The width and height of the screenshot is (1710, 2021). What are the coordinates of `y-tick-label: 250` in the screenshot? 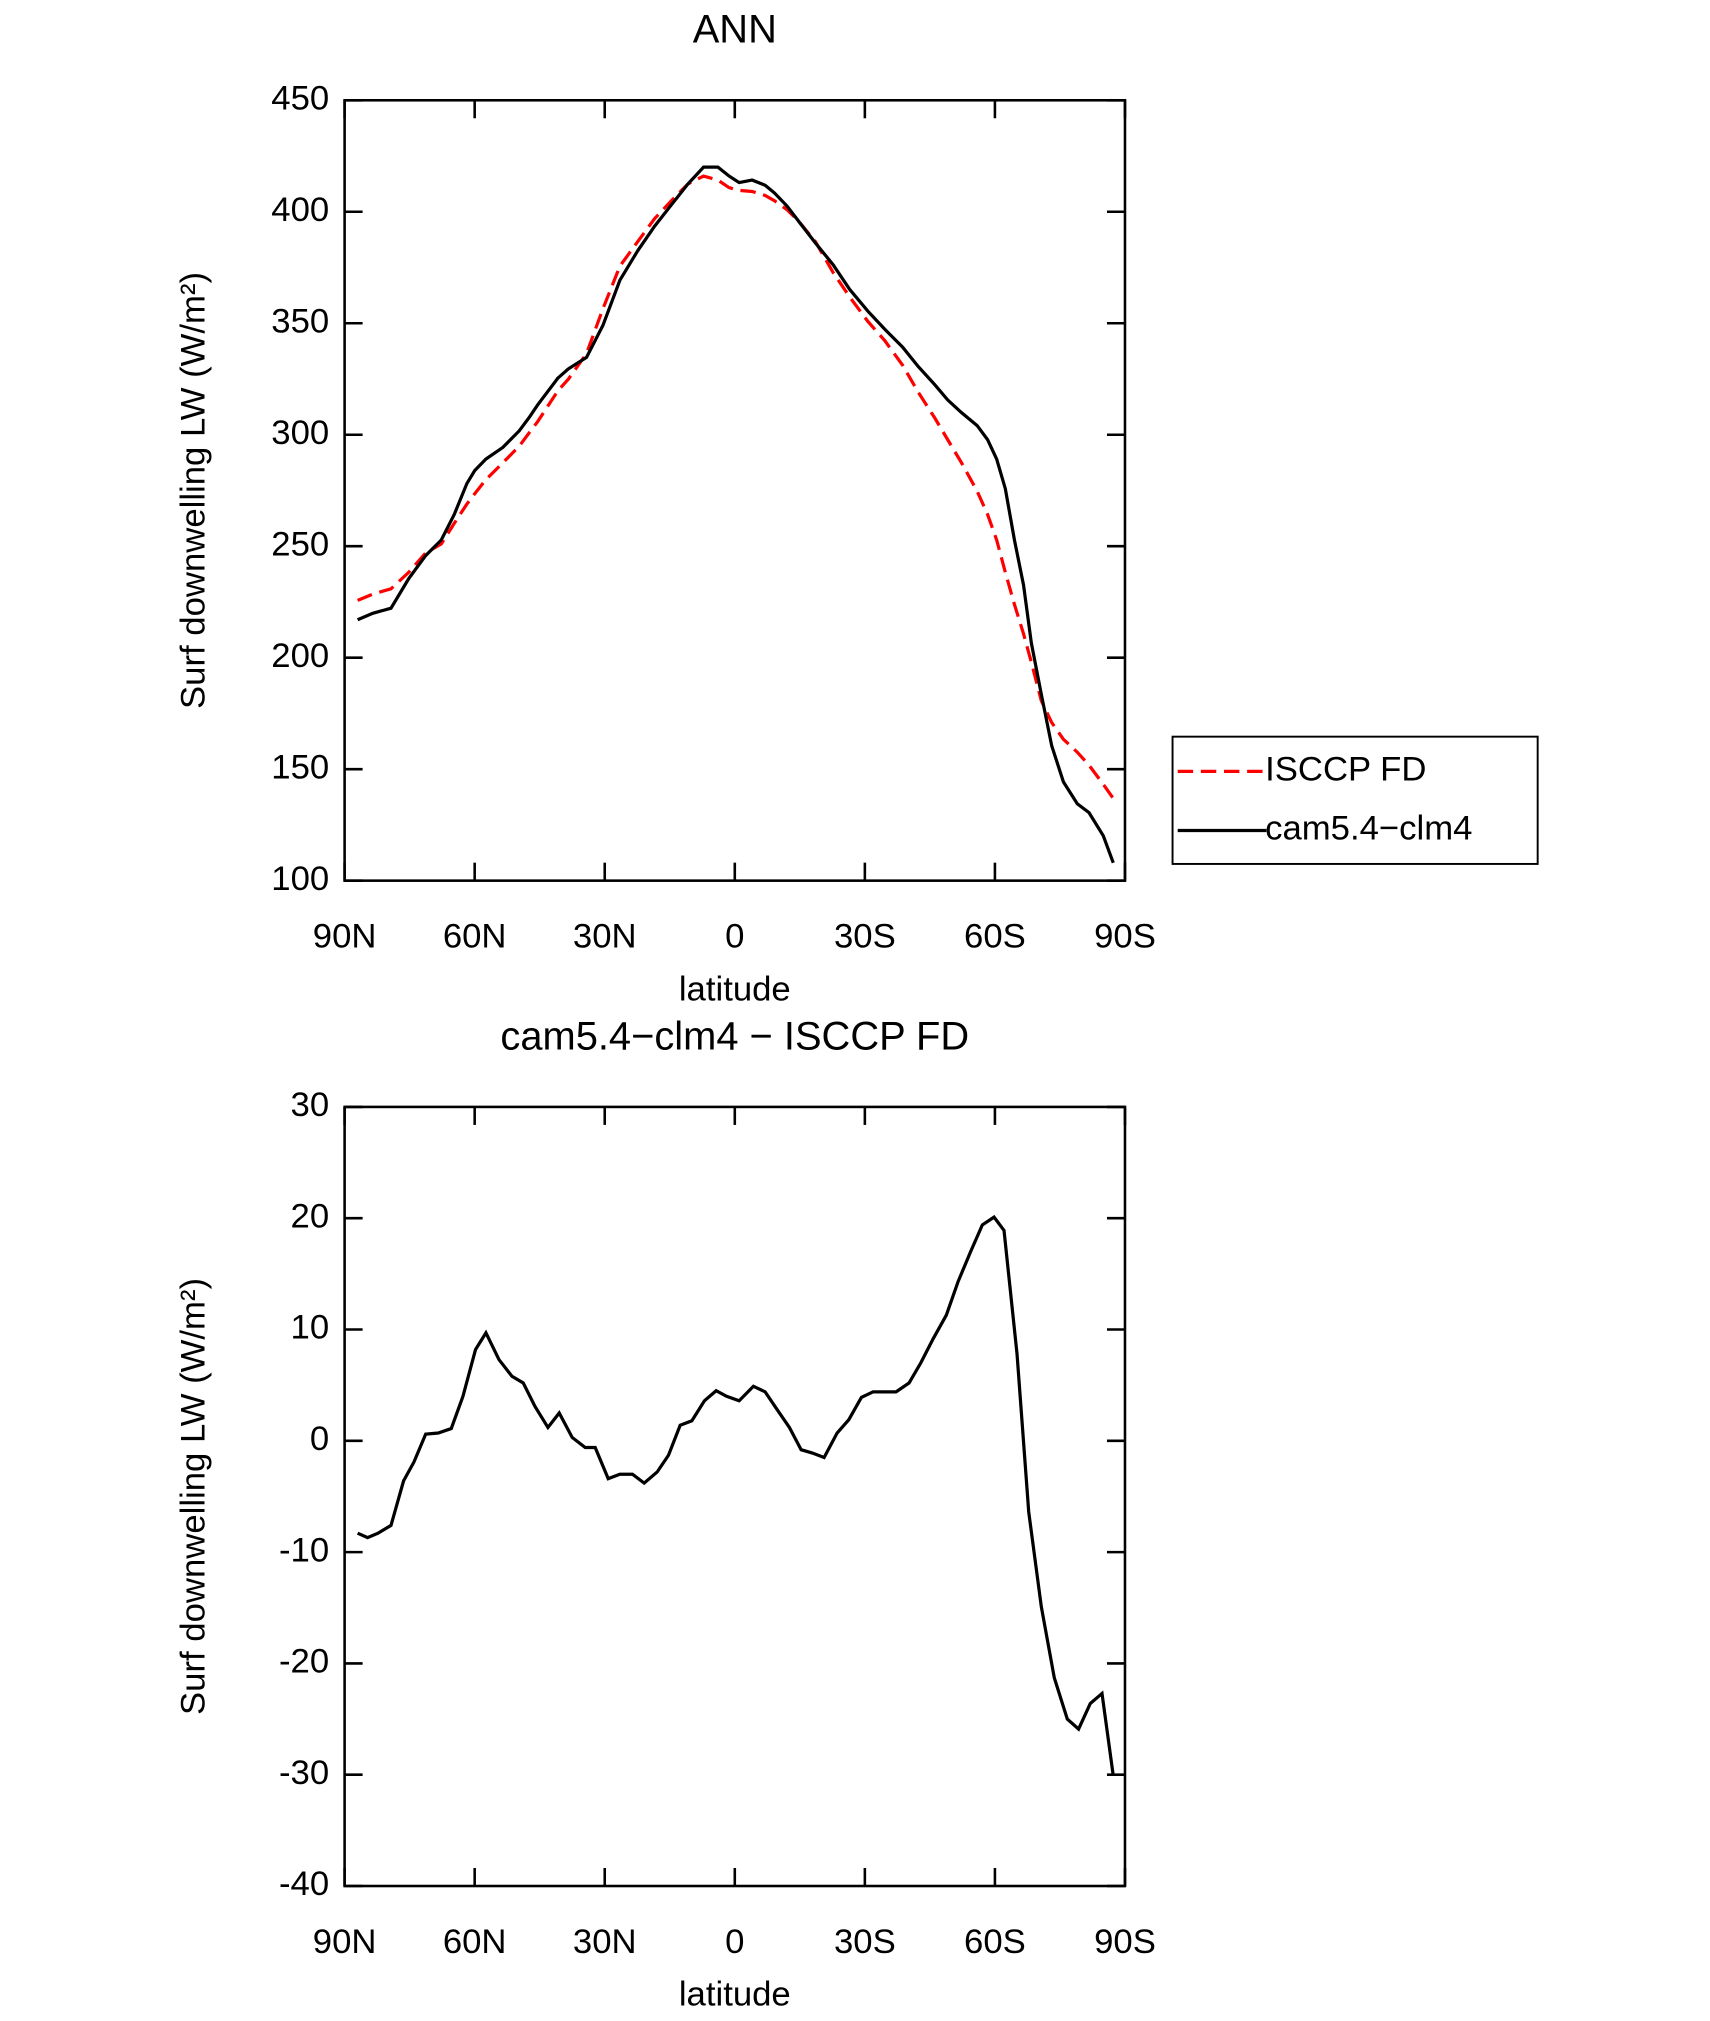 It's located at (300, 544).